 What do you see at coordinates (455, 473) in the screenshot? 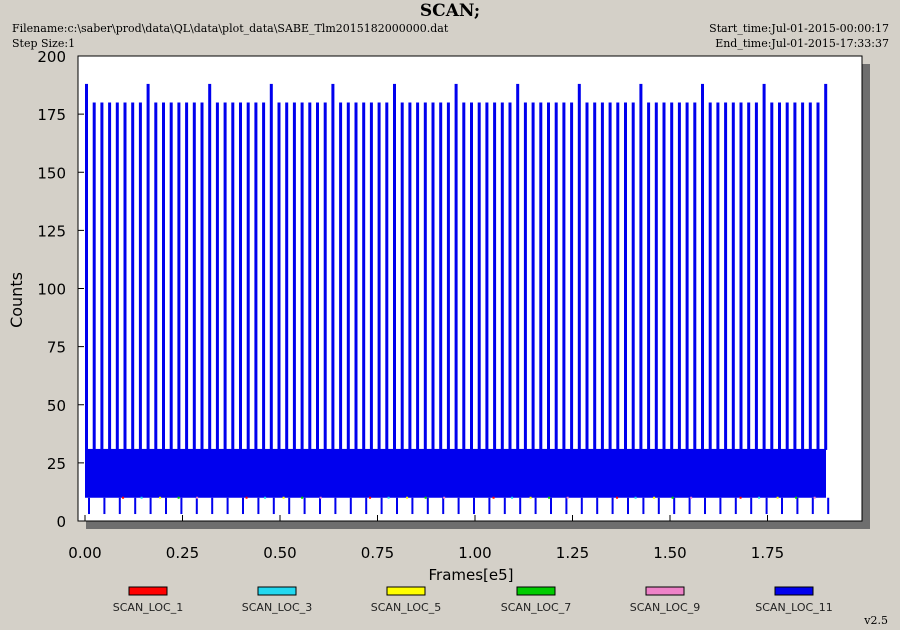
I see `series-band` at bounding box center [455, 473].